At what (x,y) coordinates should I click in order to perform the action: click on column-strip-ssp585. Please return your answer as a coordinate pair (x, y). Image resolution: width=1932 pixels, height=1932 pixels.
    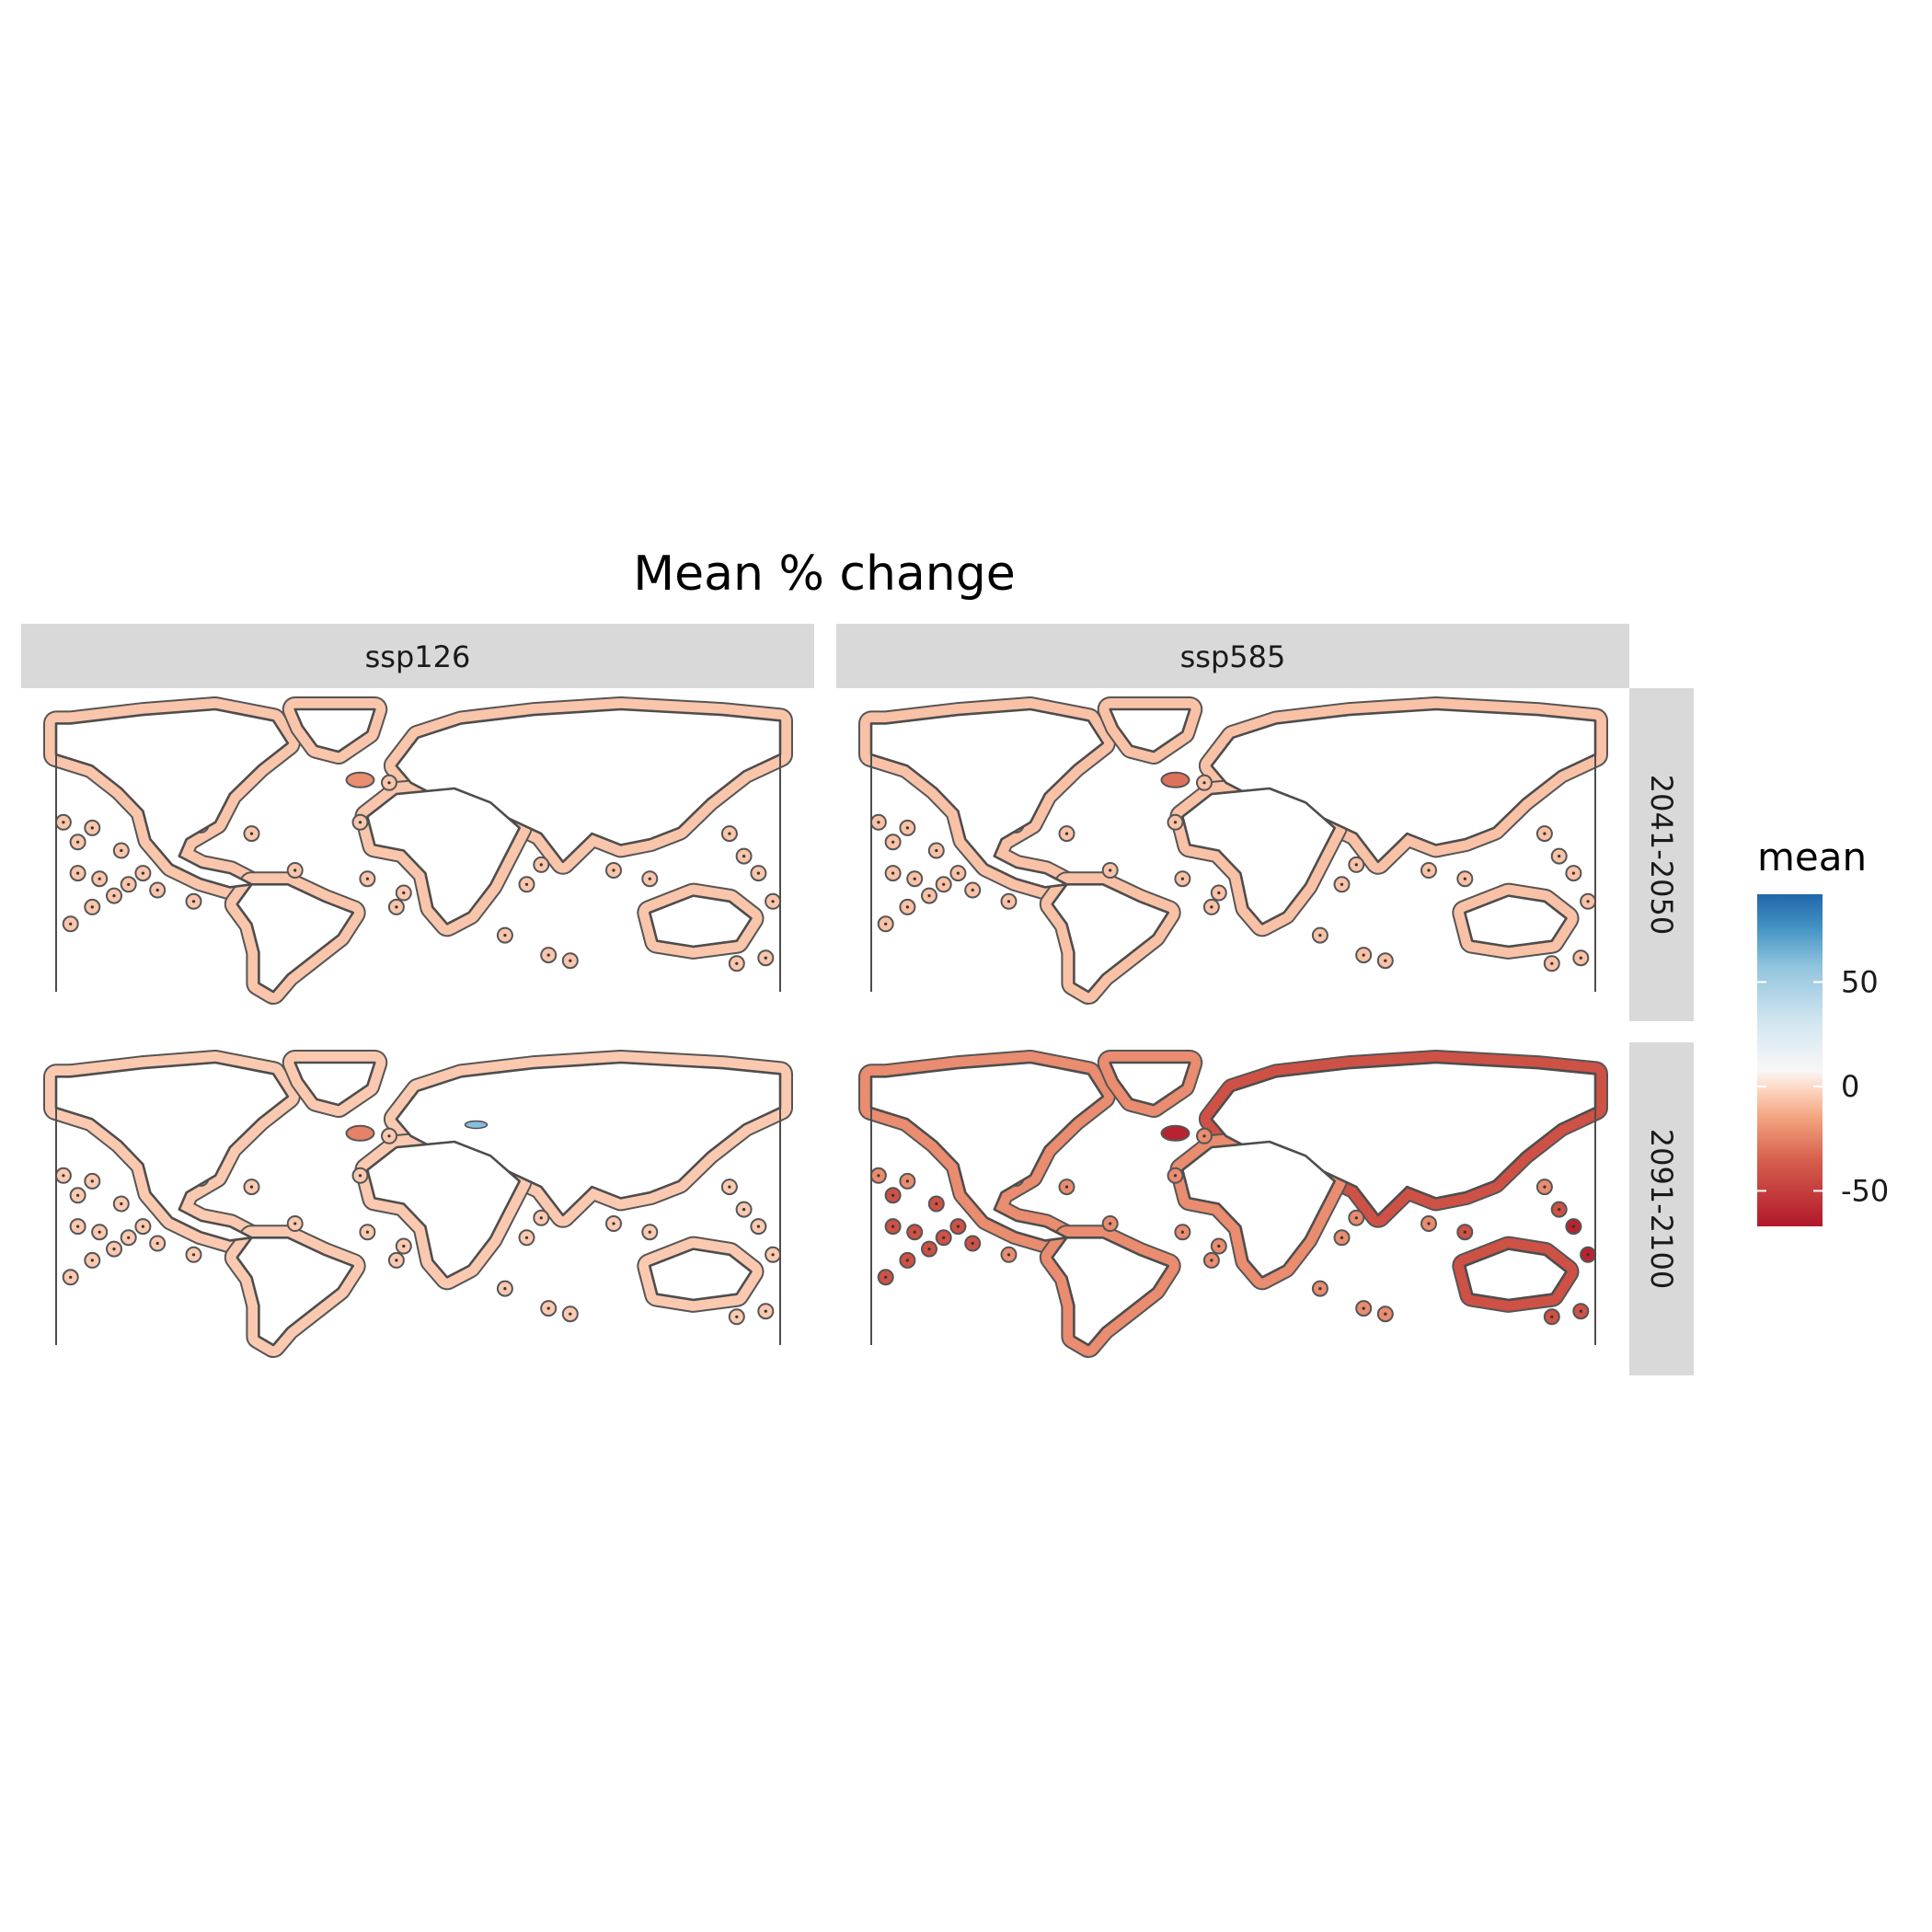
    Looking at the image, I should click on (1232, 656).